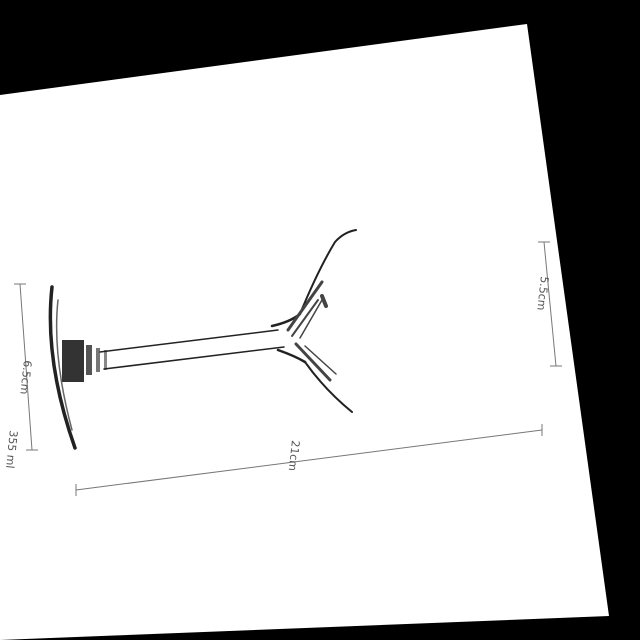  Describe the element at coordinates (328, 387) in the screenshot. I see `bowl-edge-bottom` at that location.